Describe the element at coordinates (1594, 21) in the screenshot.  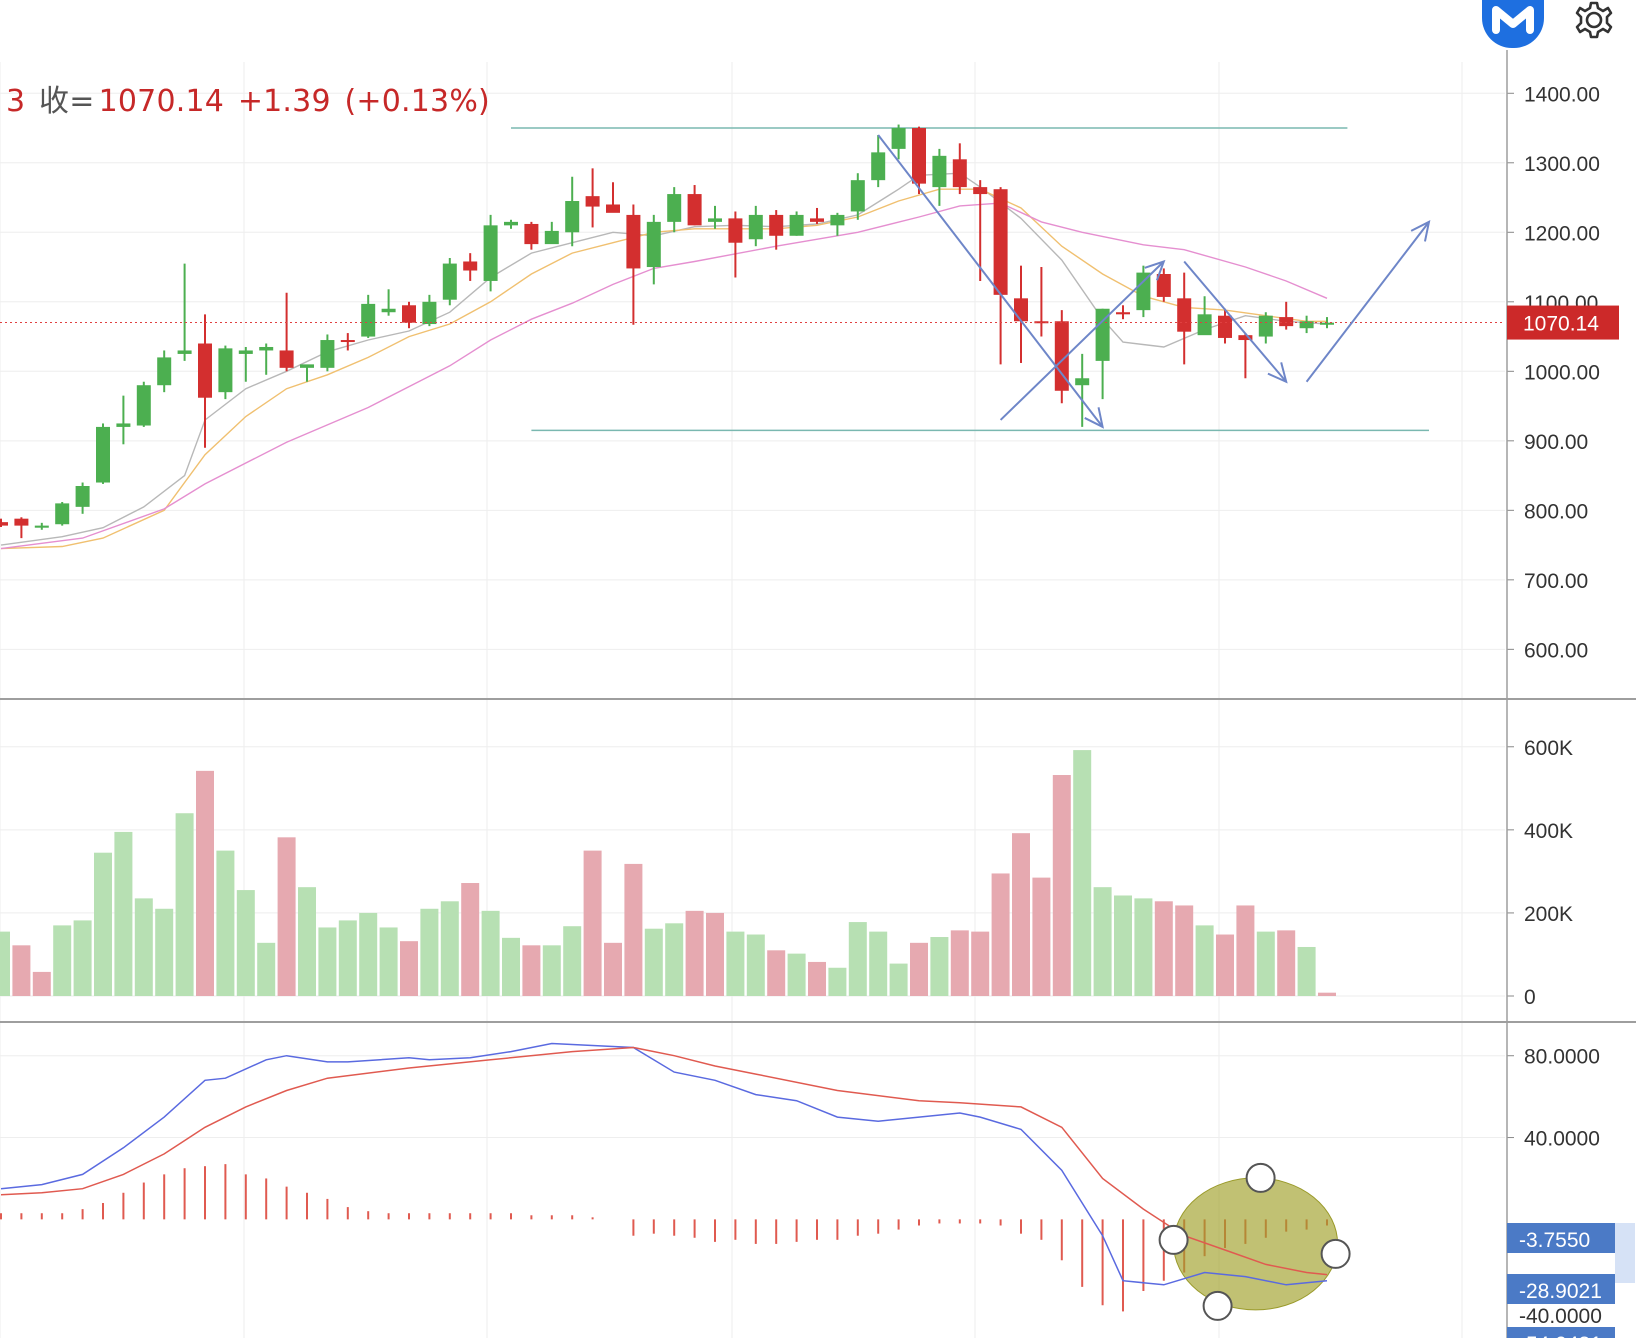
I see `gear-icon` at that location.